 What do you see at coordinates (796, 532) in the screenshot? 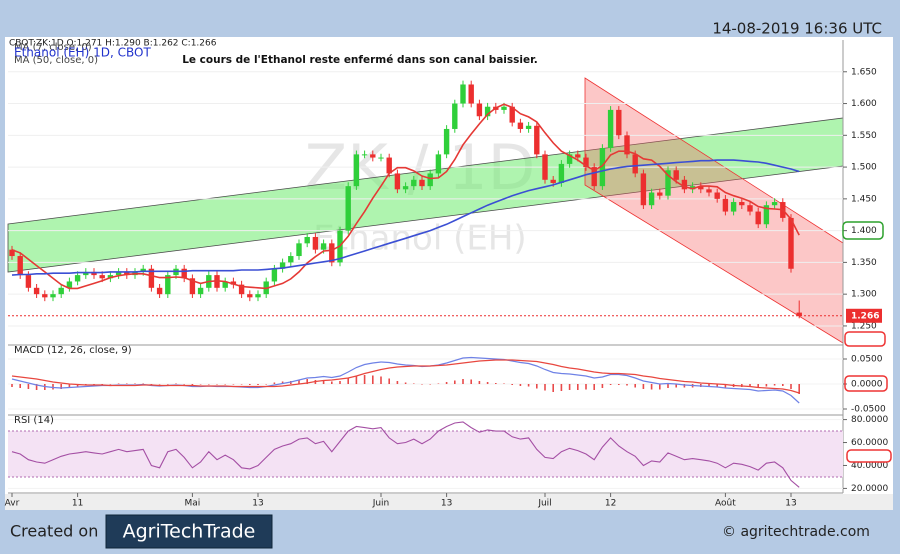
I see `site-link: © agritechtrade.com` at bounding box center [796, 532].